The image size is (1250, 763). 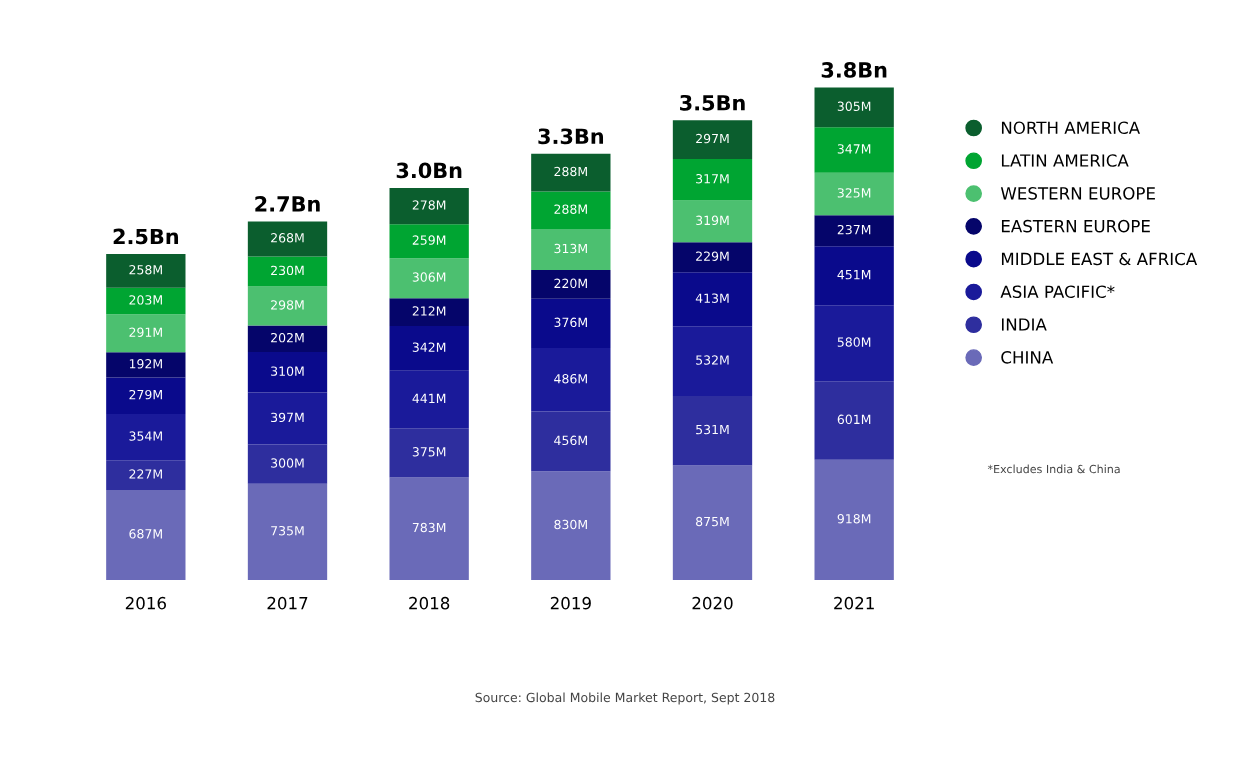 I want to click on data-label: 347M, so click(x=854, y=149).